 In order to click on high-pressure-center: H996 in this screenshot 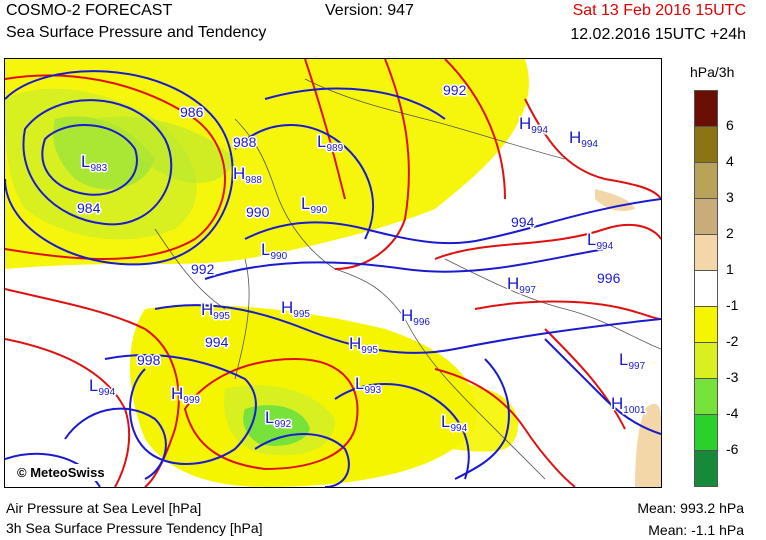, I will do `click(415, 317)`.